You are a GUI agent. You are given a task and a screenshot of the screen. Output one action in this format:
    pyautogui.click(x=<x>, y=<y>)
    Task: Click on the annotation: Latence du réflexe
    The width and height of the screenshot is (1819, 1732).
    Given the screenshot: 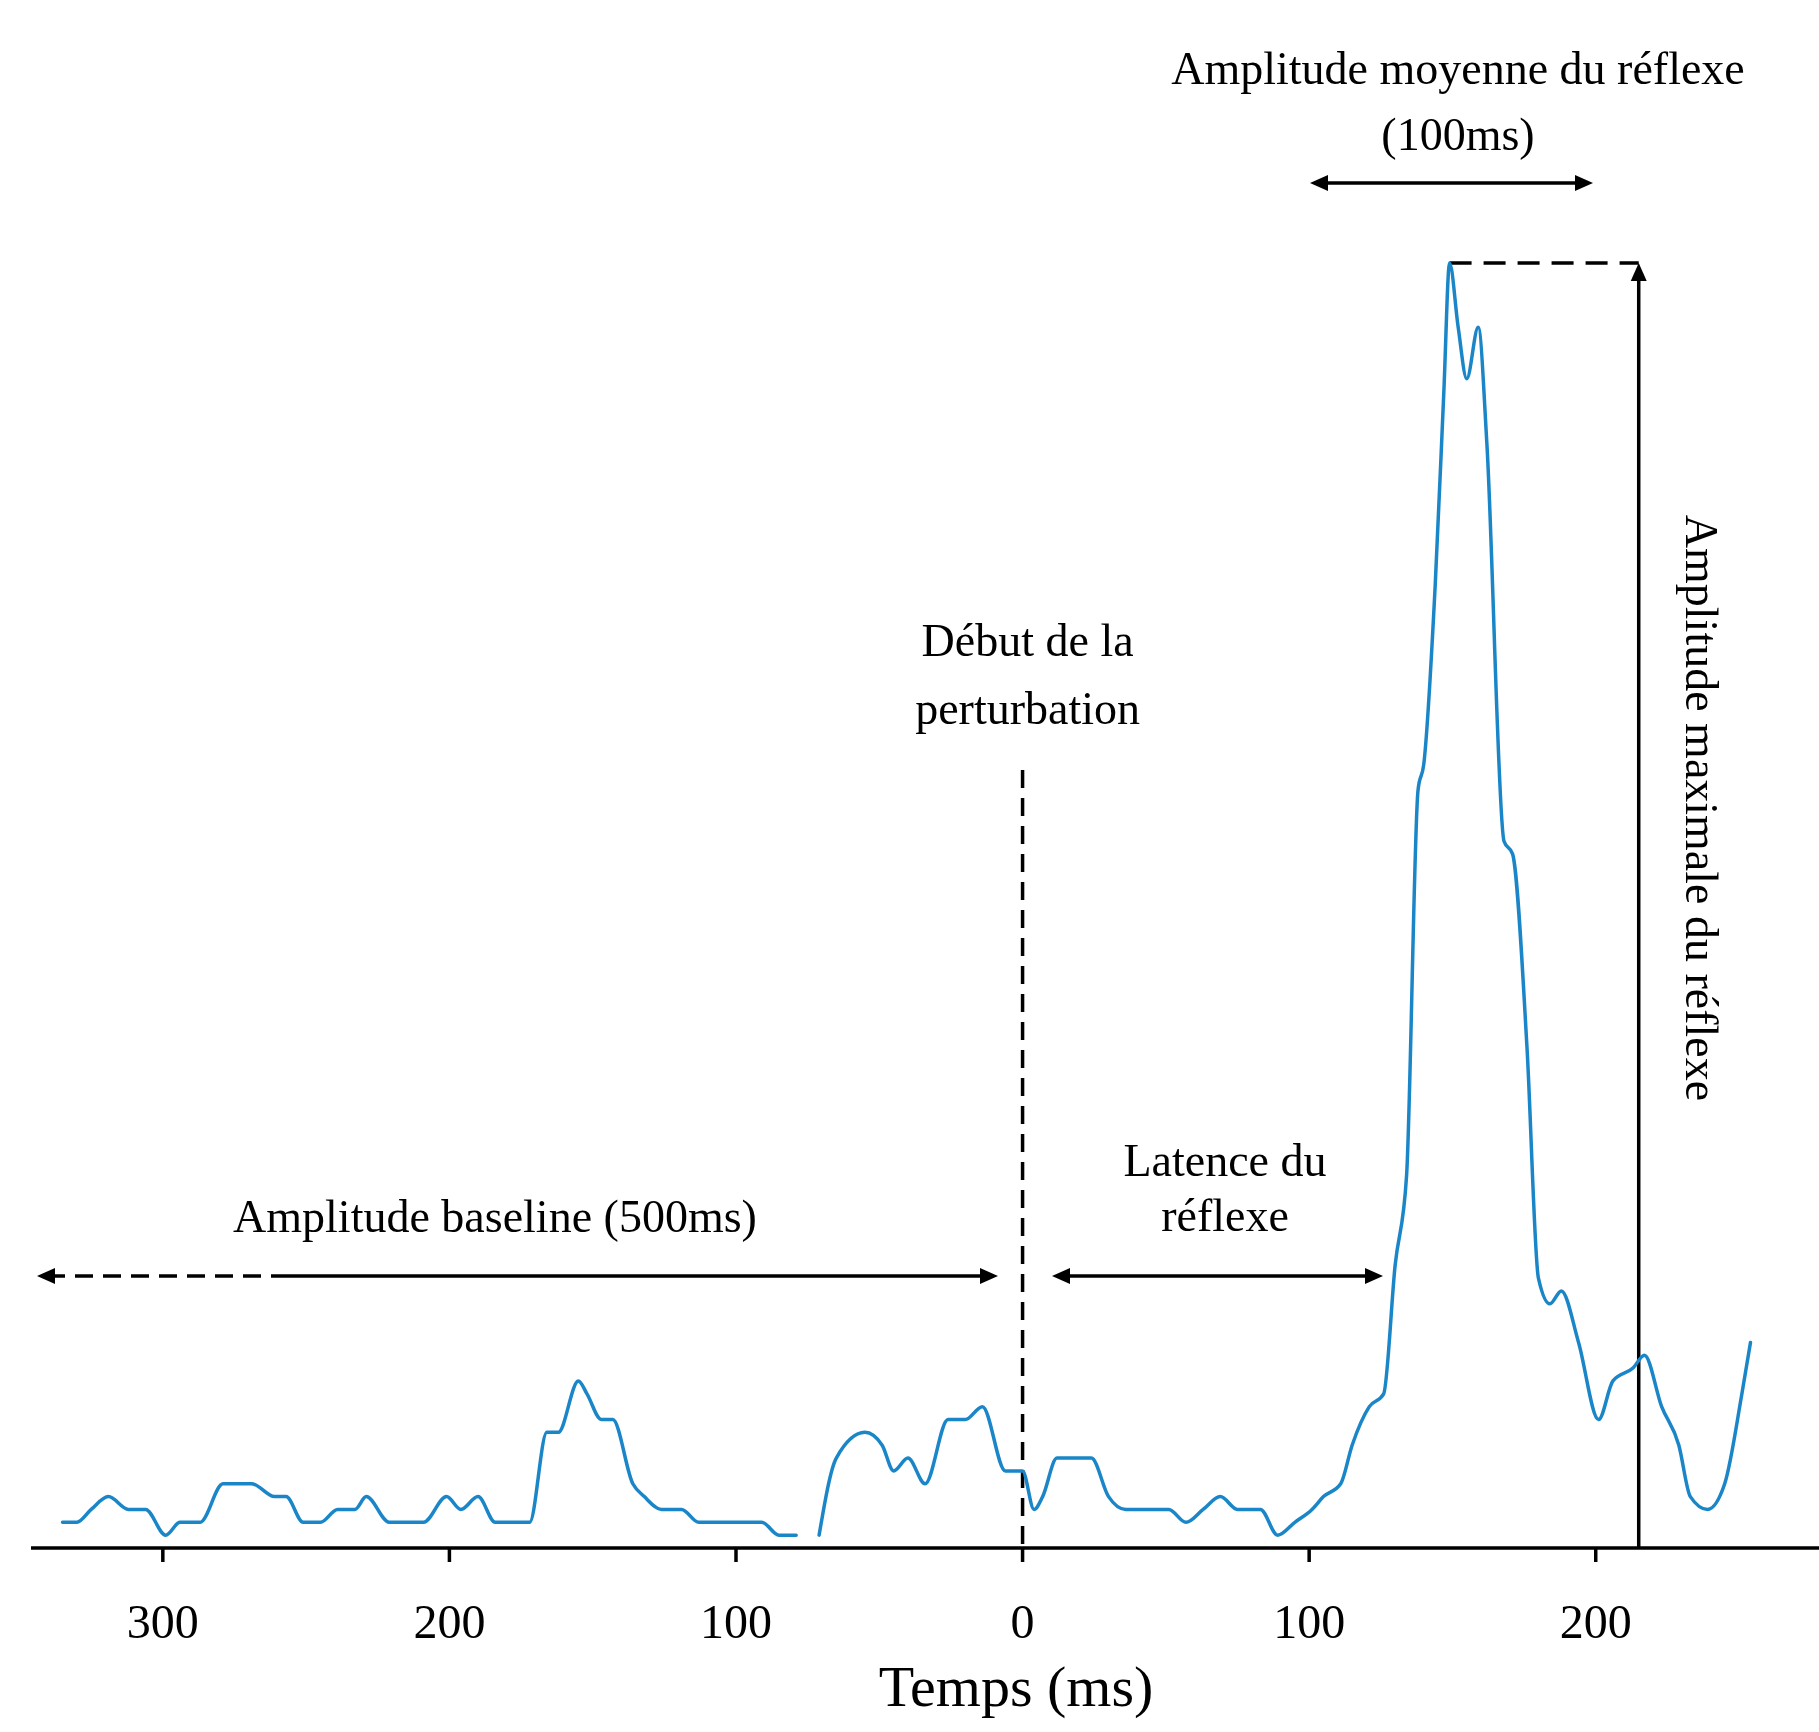 What is the action you would take?
    pyautogui.click(x=1225, y=1188)
    